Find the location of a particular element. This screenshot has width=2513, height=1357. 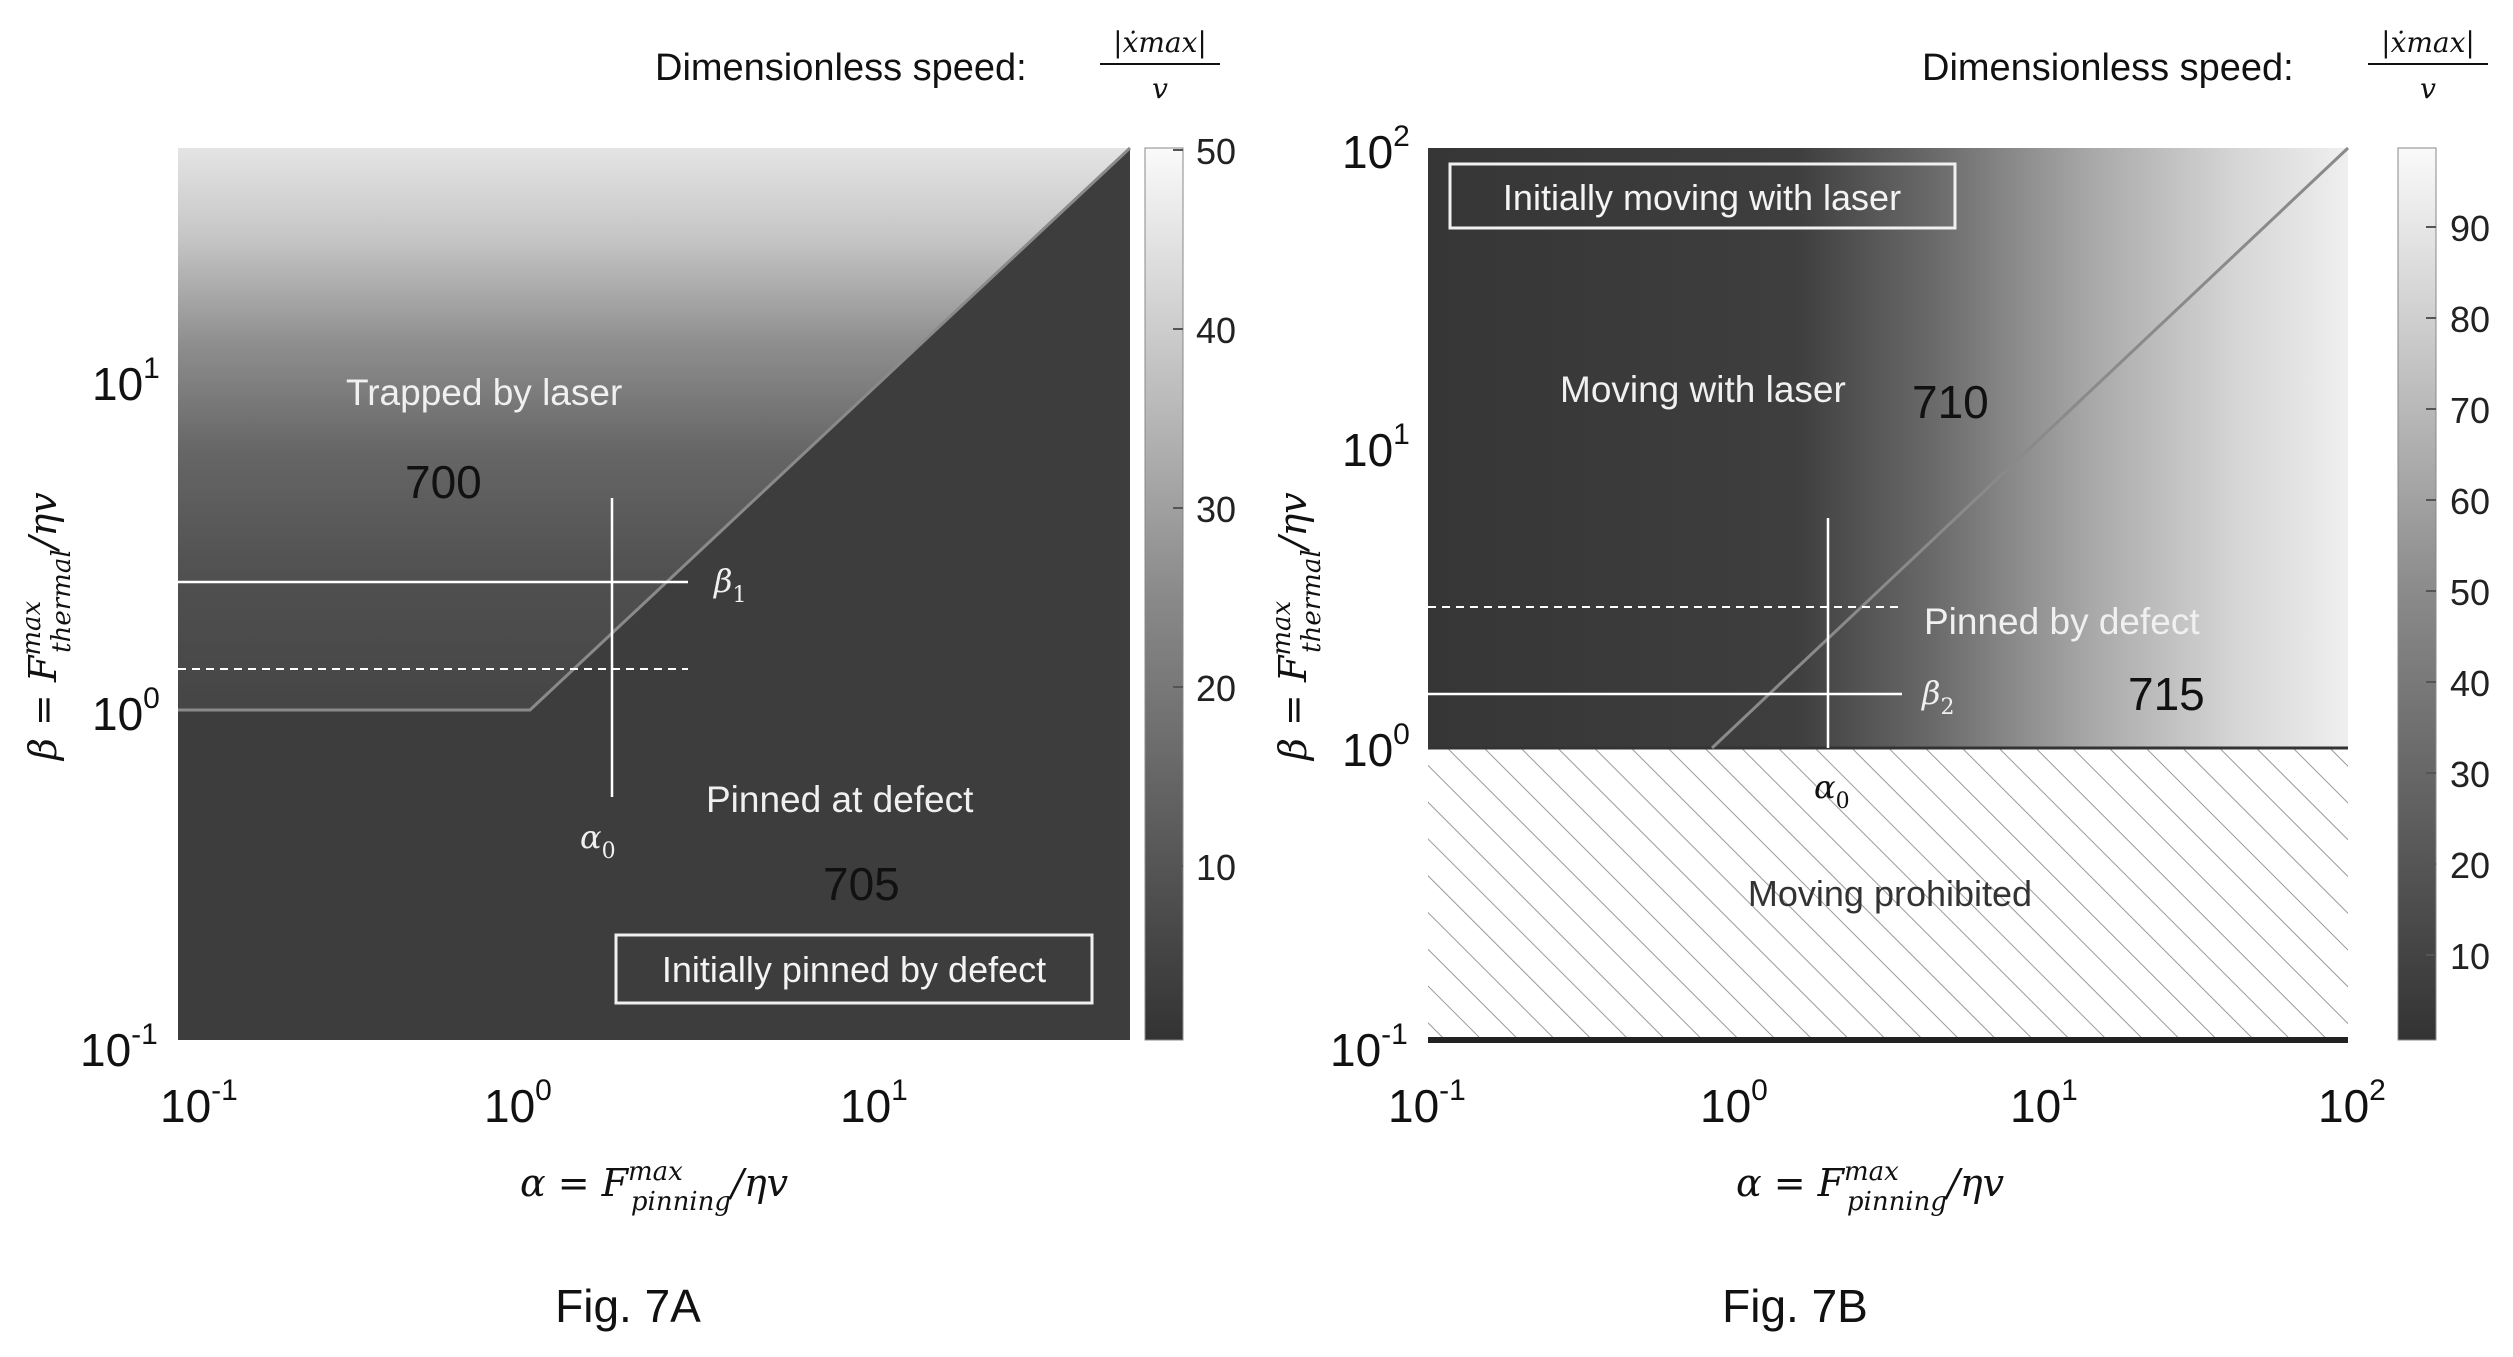

fig-7b-colorbar is located at coordinates (2417, 594).